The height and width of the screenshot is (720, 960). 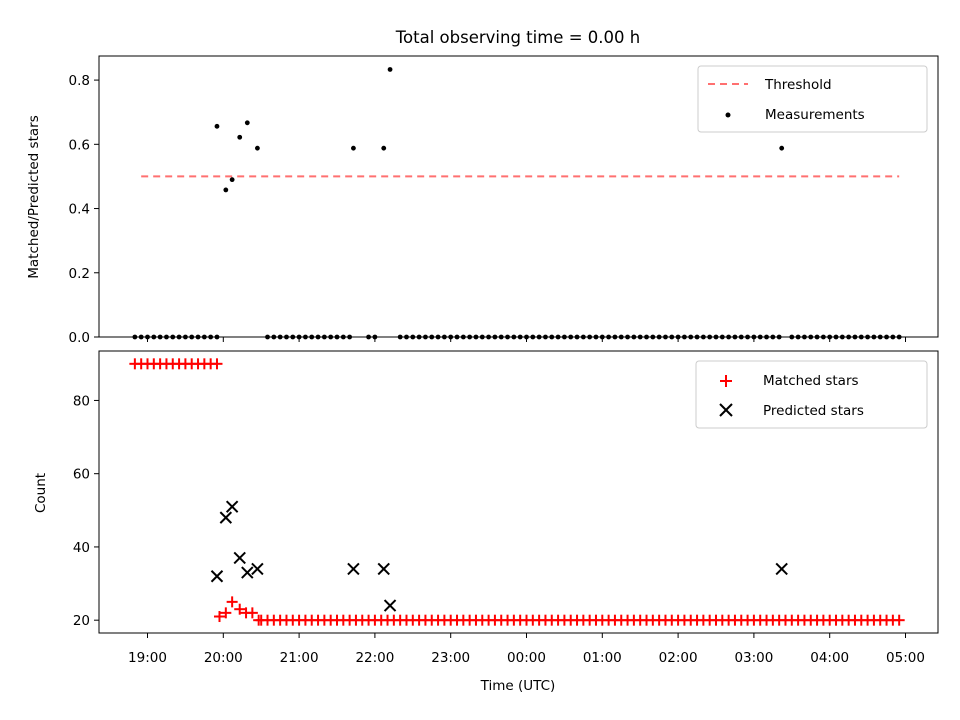 I want to click on x-axis-label: Time (UTC), so click(x=518, y=686).